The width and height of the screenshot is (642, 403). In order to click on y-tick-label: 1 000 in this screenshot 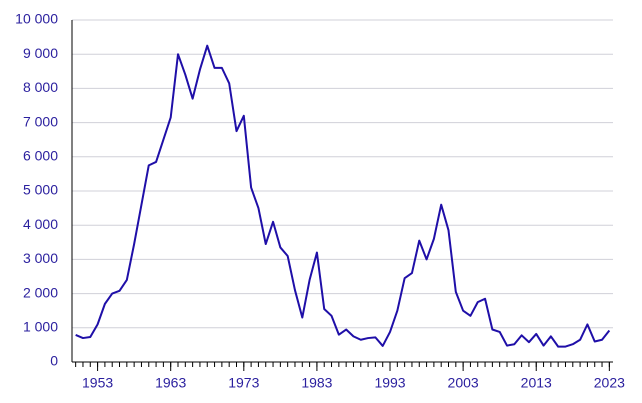, I will do `click(40, 327)`.